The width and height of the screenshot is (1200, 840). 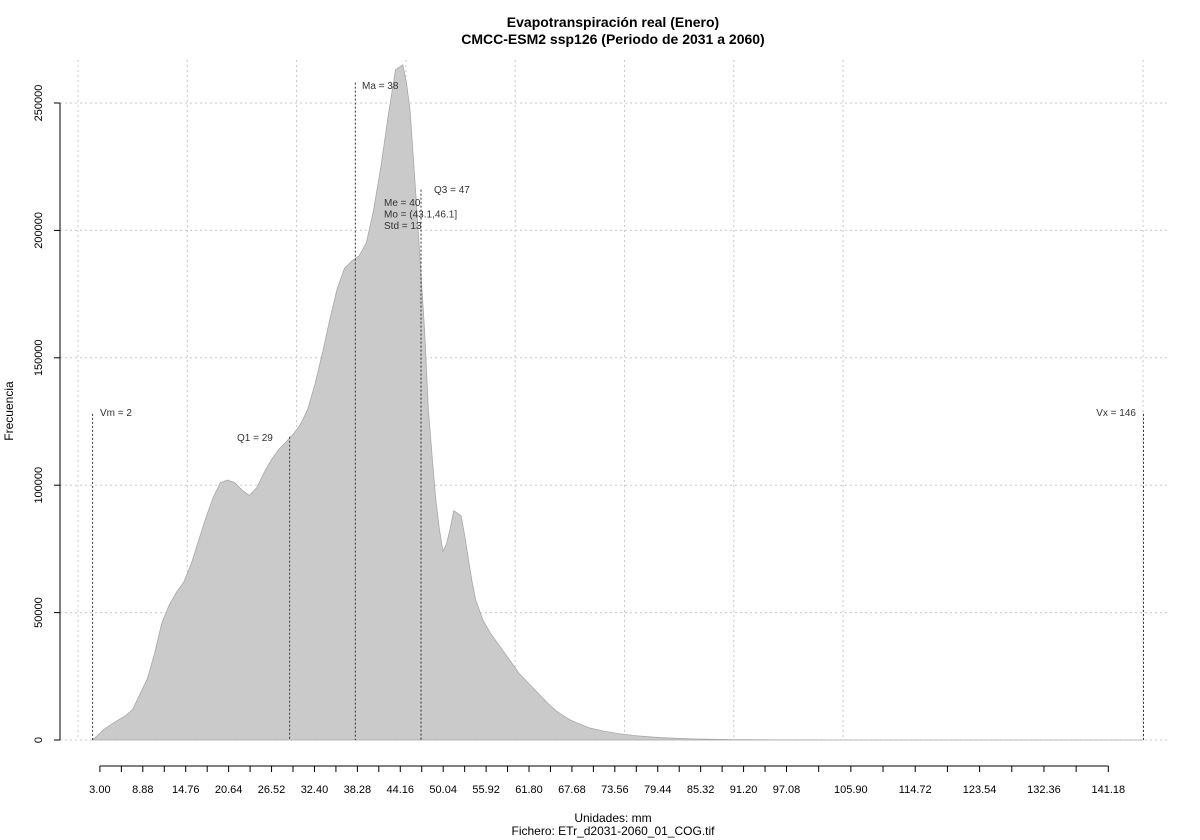 What do you see at coordinates (255, 438) in the screenshot?
I see `stat-label: Q1 = 29` at bounding box center [255, 438].